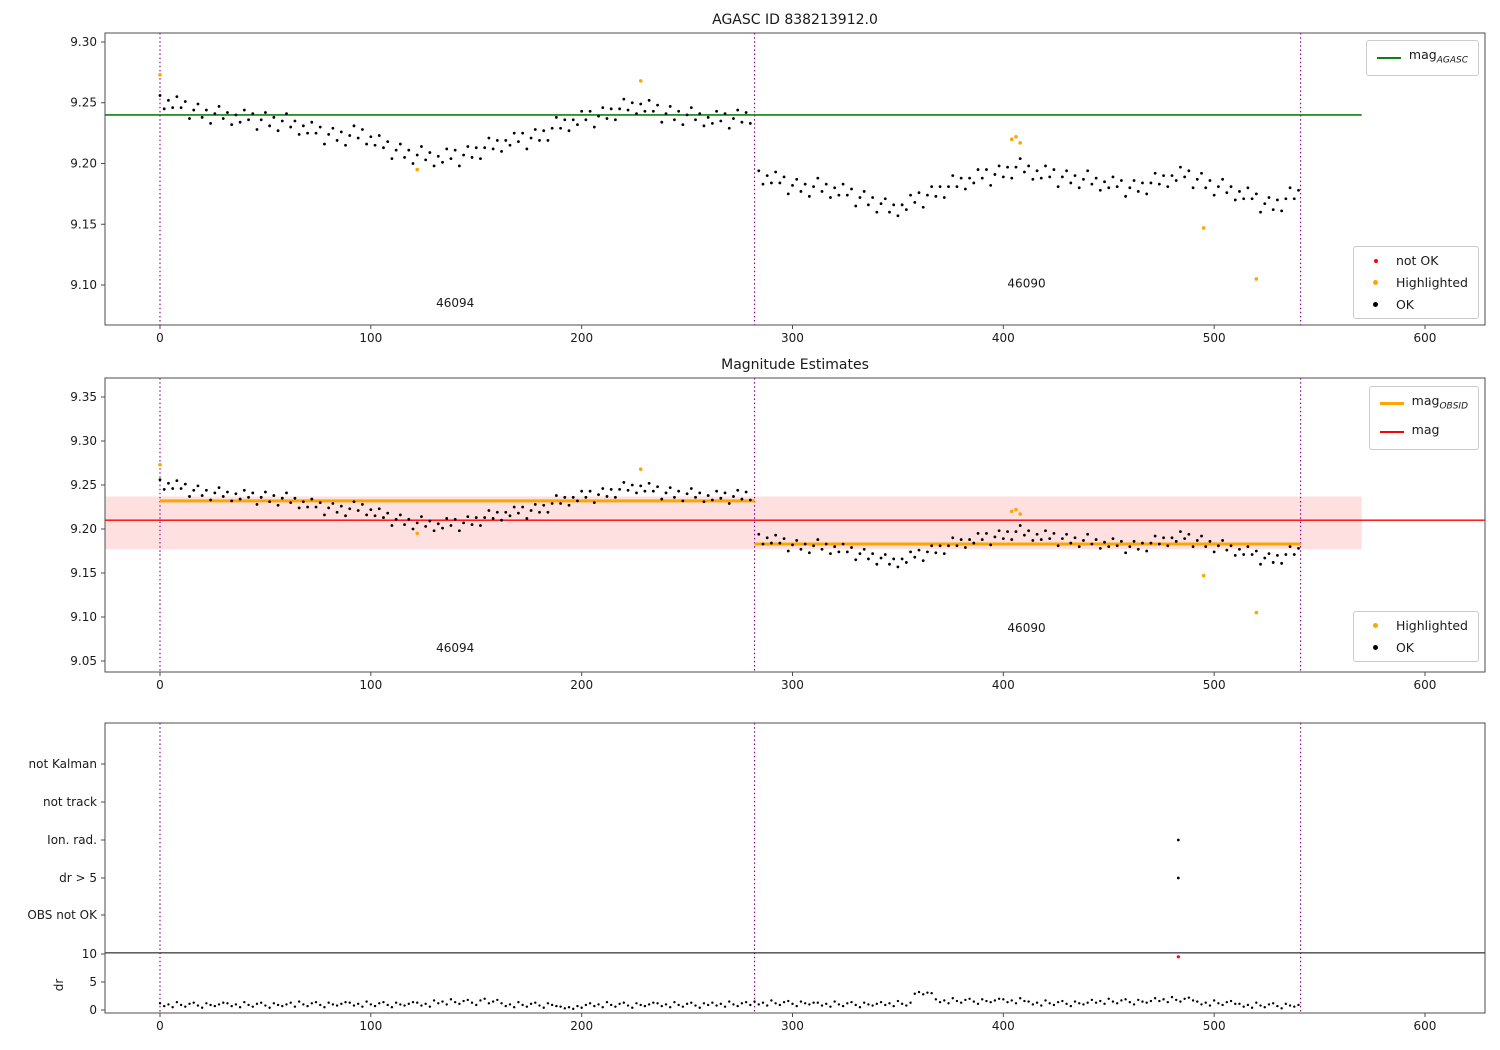 The width and height of the screenshot is (1500, 1050). What do you see at coordinates (1415, 636) in the screenshot?
I see `legend-plot2-points: Highlighted OK` at bounding box center [1415, 636].